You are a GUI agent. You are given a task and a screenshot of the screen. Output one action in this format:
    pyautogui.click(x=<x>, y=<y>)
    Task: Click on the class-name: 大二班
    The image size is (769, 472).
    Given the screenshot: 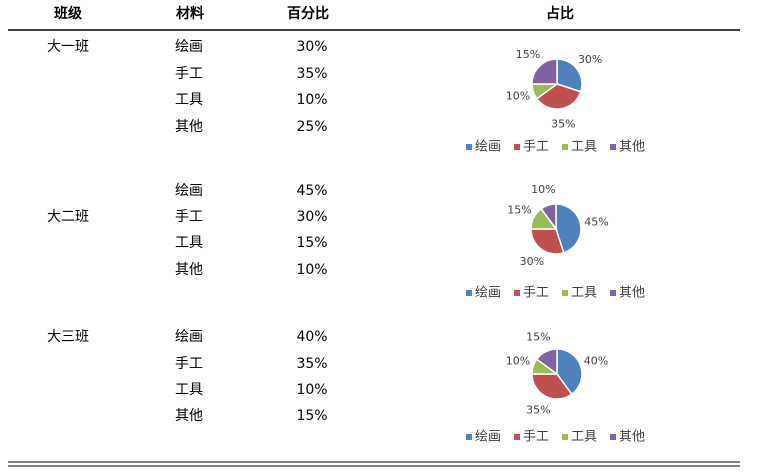 What is the action you would take?
    pyautogui.click(x=68, y=217)
    